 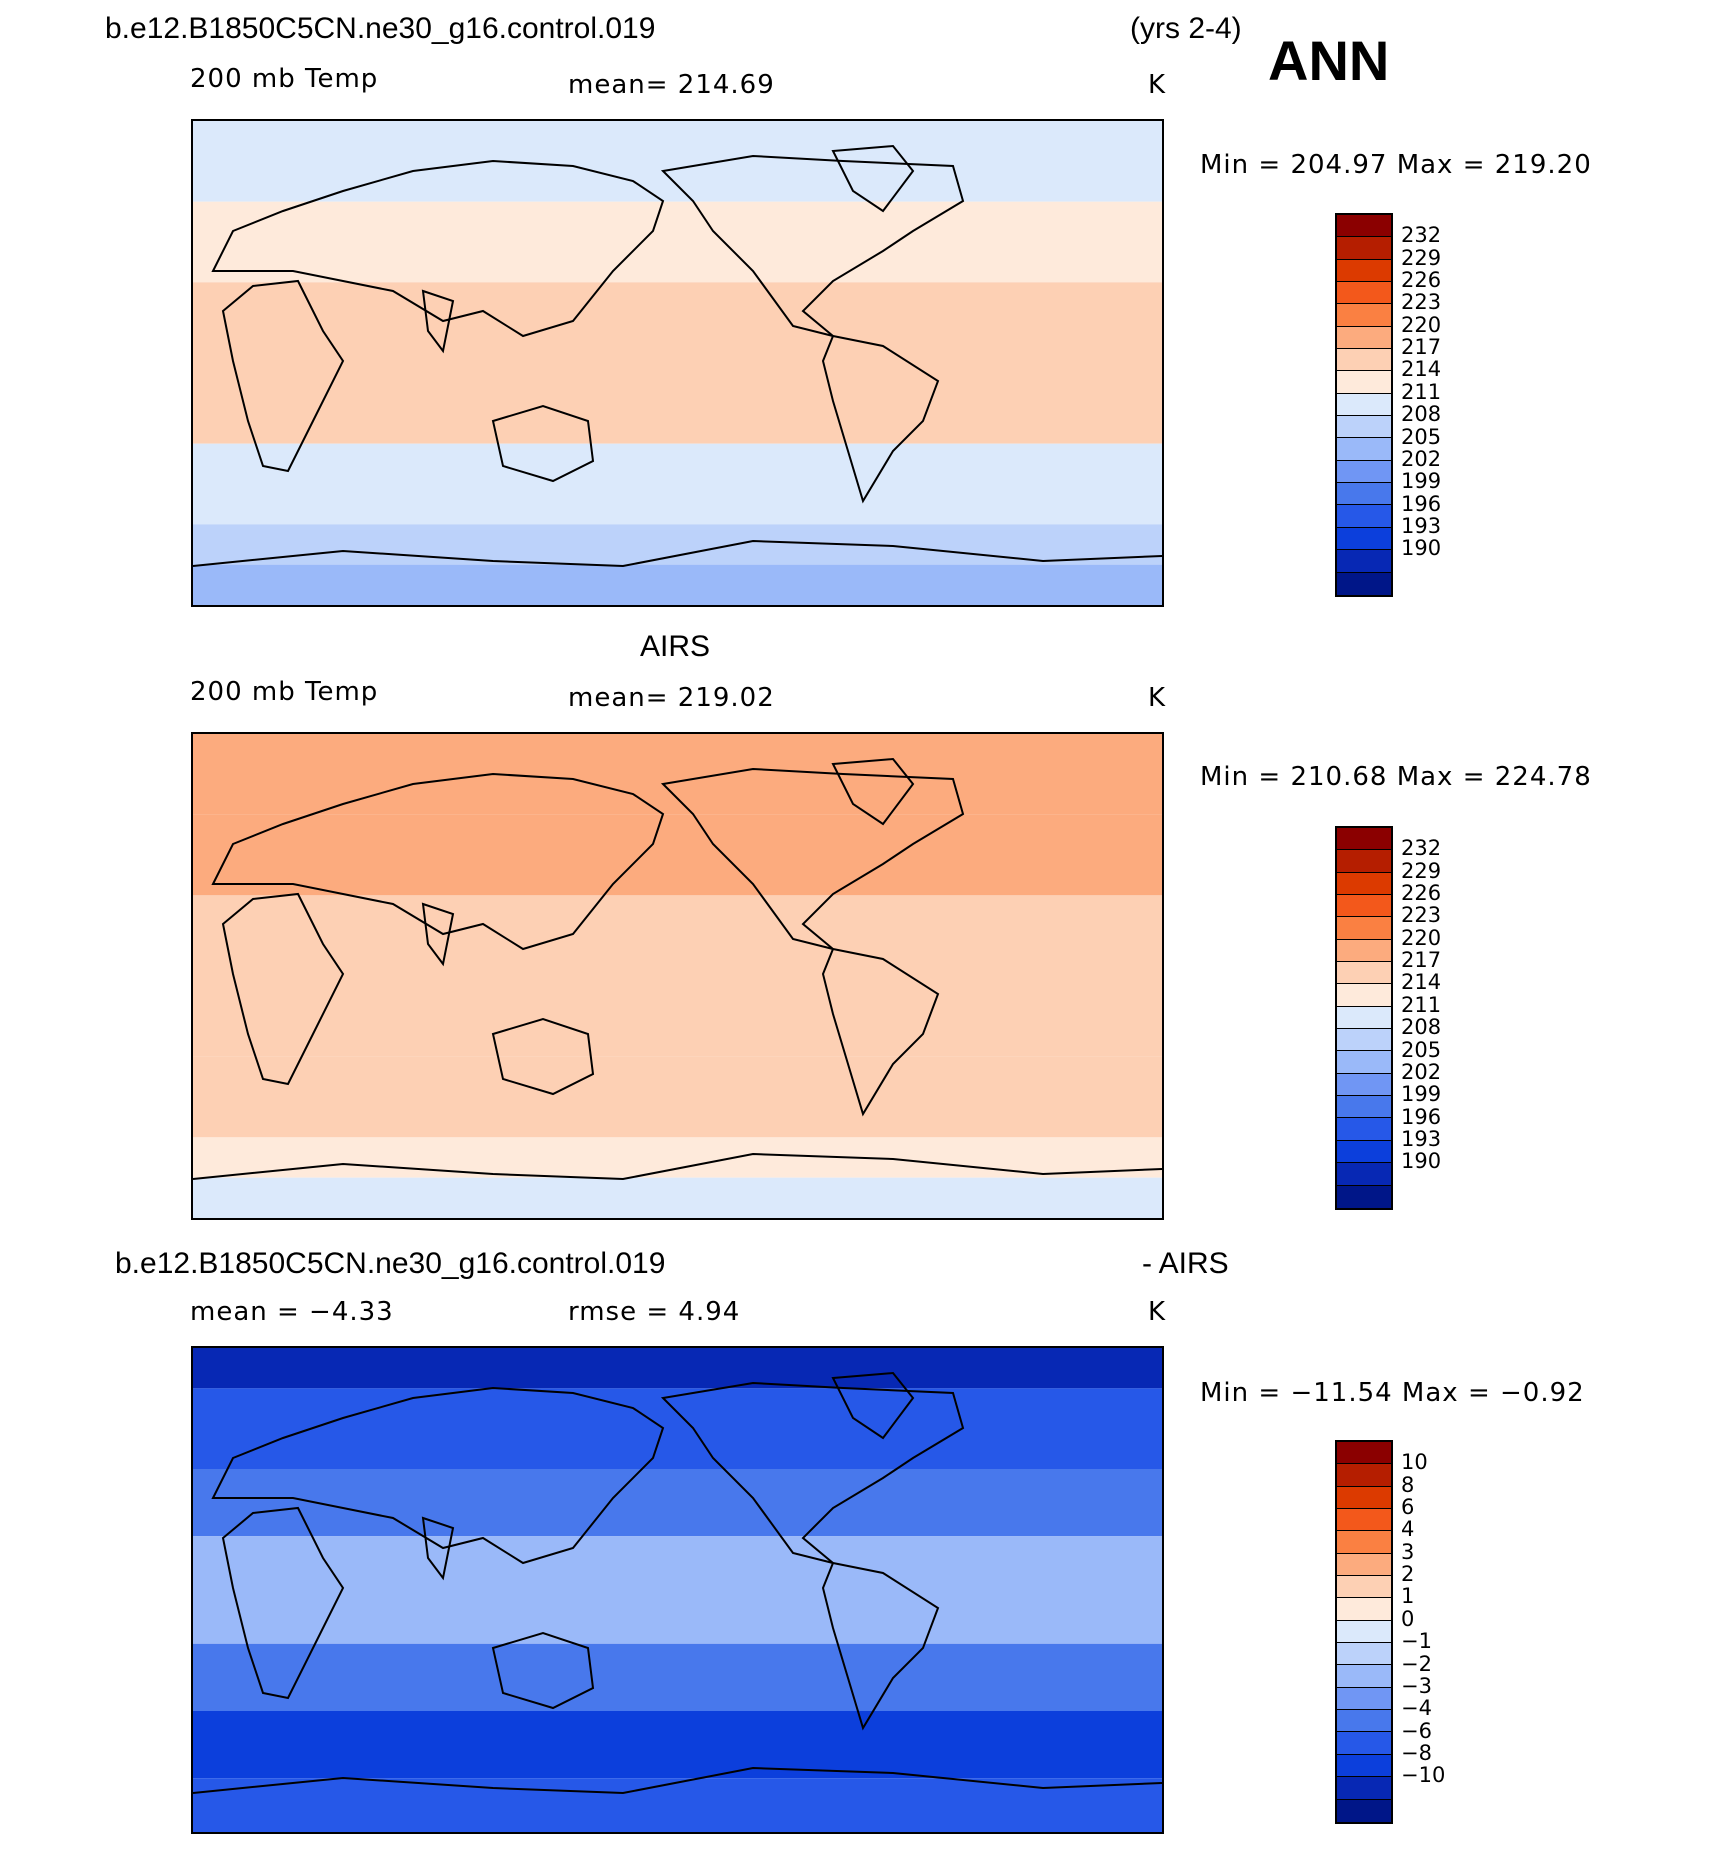 I want to click on colorbar-label: 4, so click(x=1408, y=1529).